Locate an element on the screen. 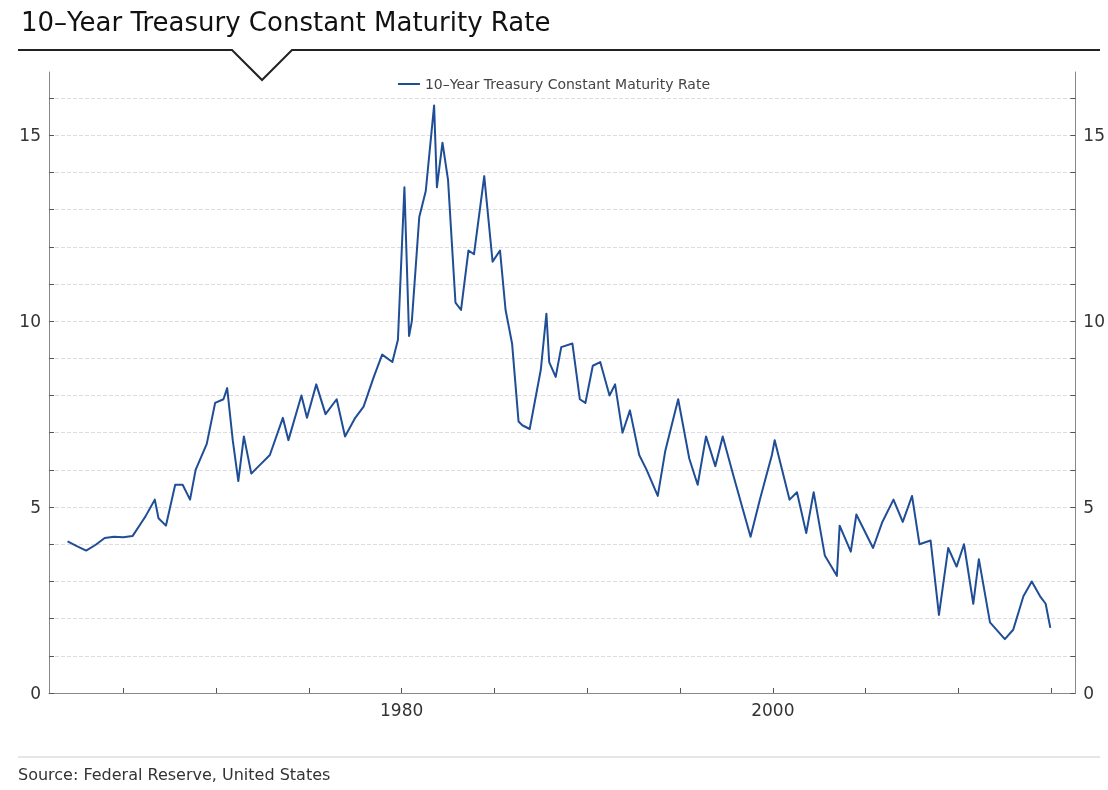  y-tick-label: 10 is located at coordinates (30, 321).